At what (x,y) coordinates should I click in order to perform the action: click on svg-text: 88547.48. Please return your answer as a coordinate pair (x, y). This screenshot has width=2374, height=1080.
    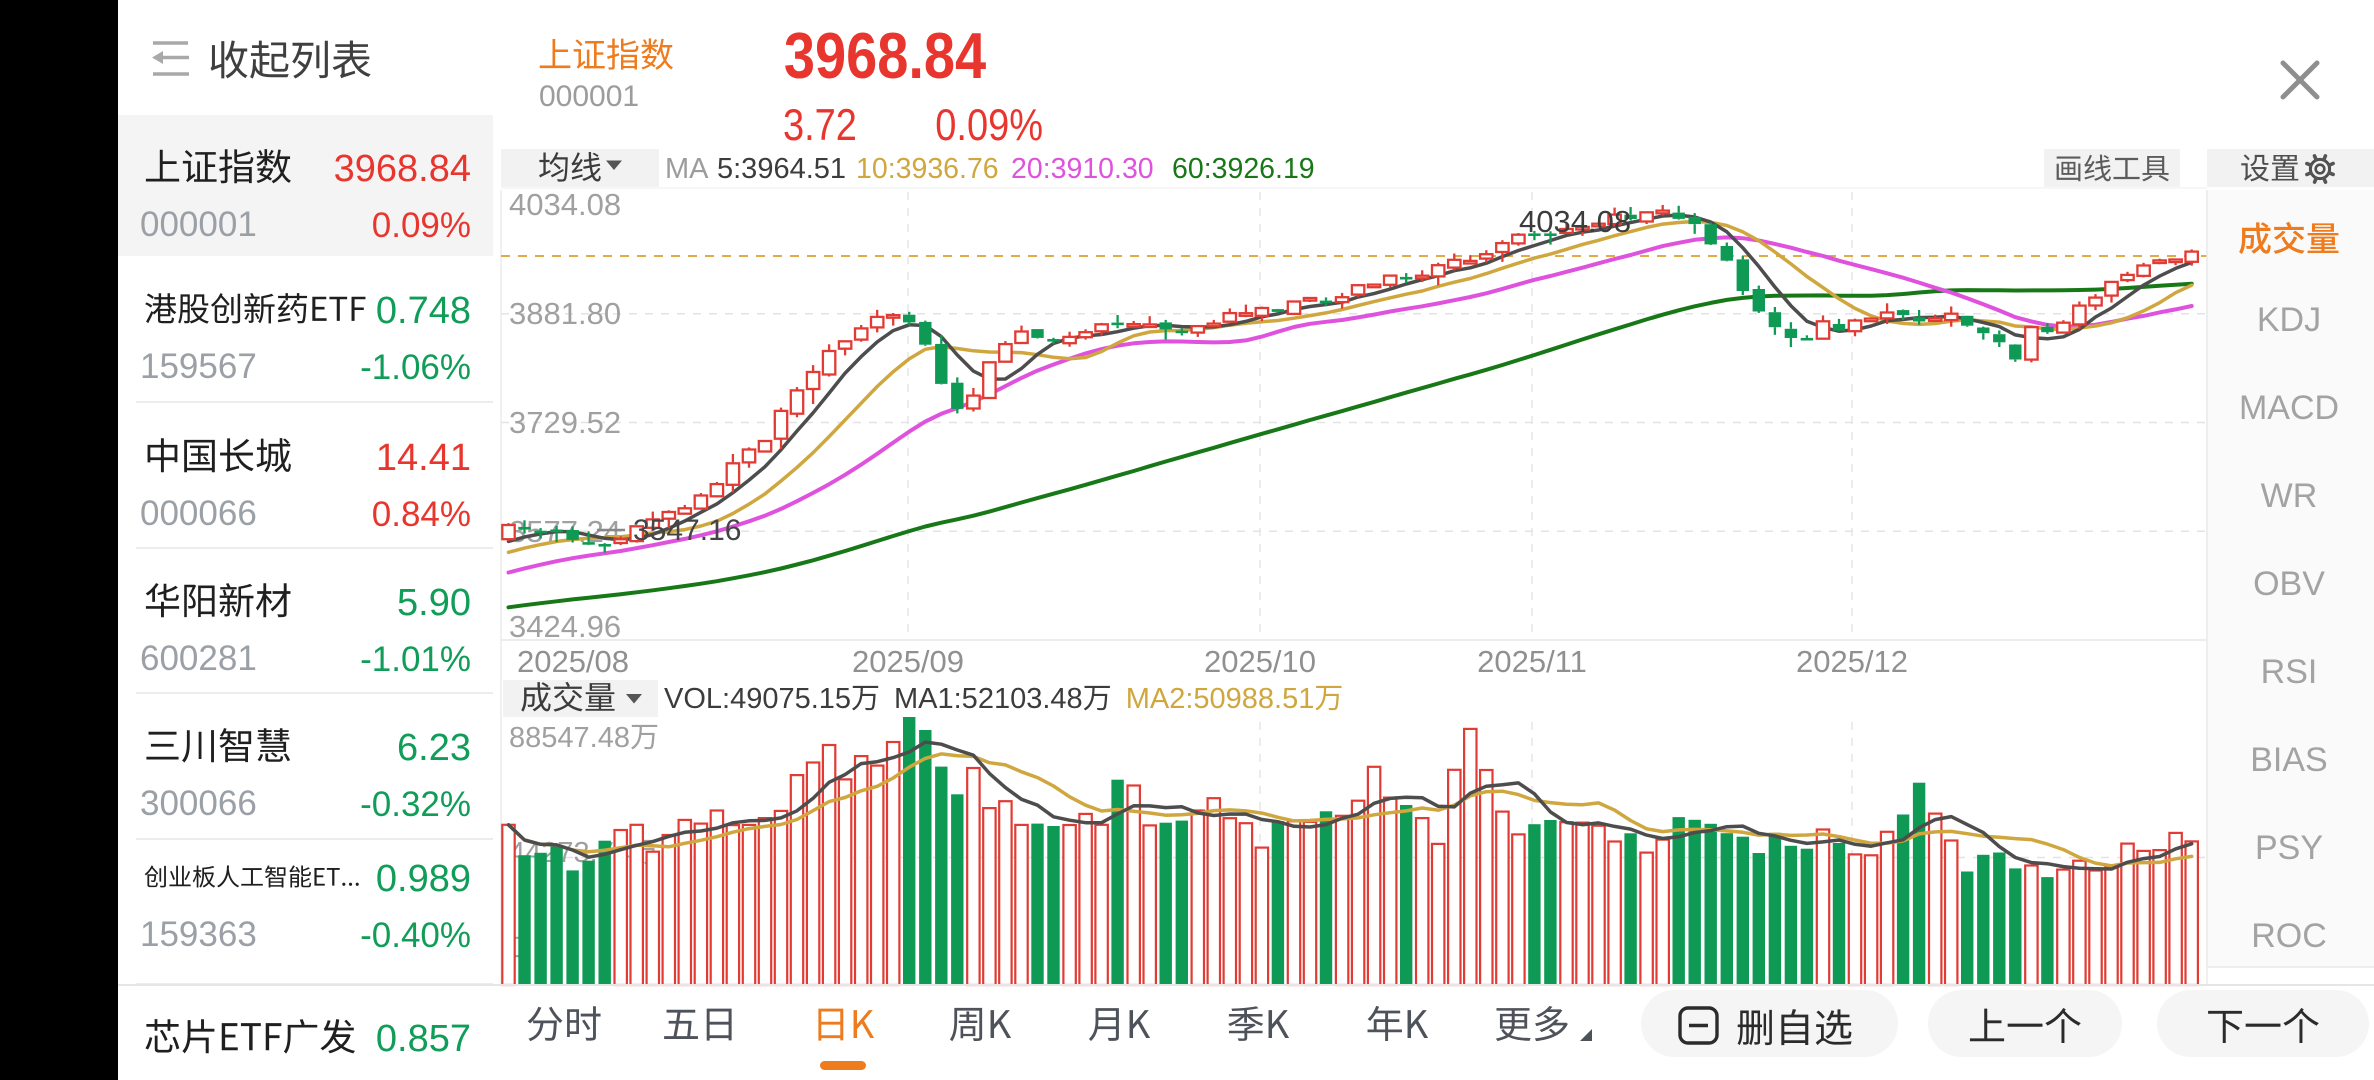
    Looking at the image, I should click on (569, 738).